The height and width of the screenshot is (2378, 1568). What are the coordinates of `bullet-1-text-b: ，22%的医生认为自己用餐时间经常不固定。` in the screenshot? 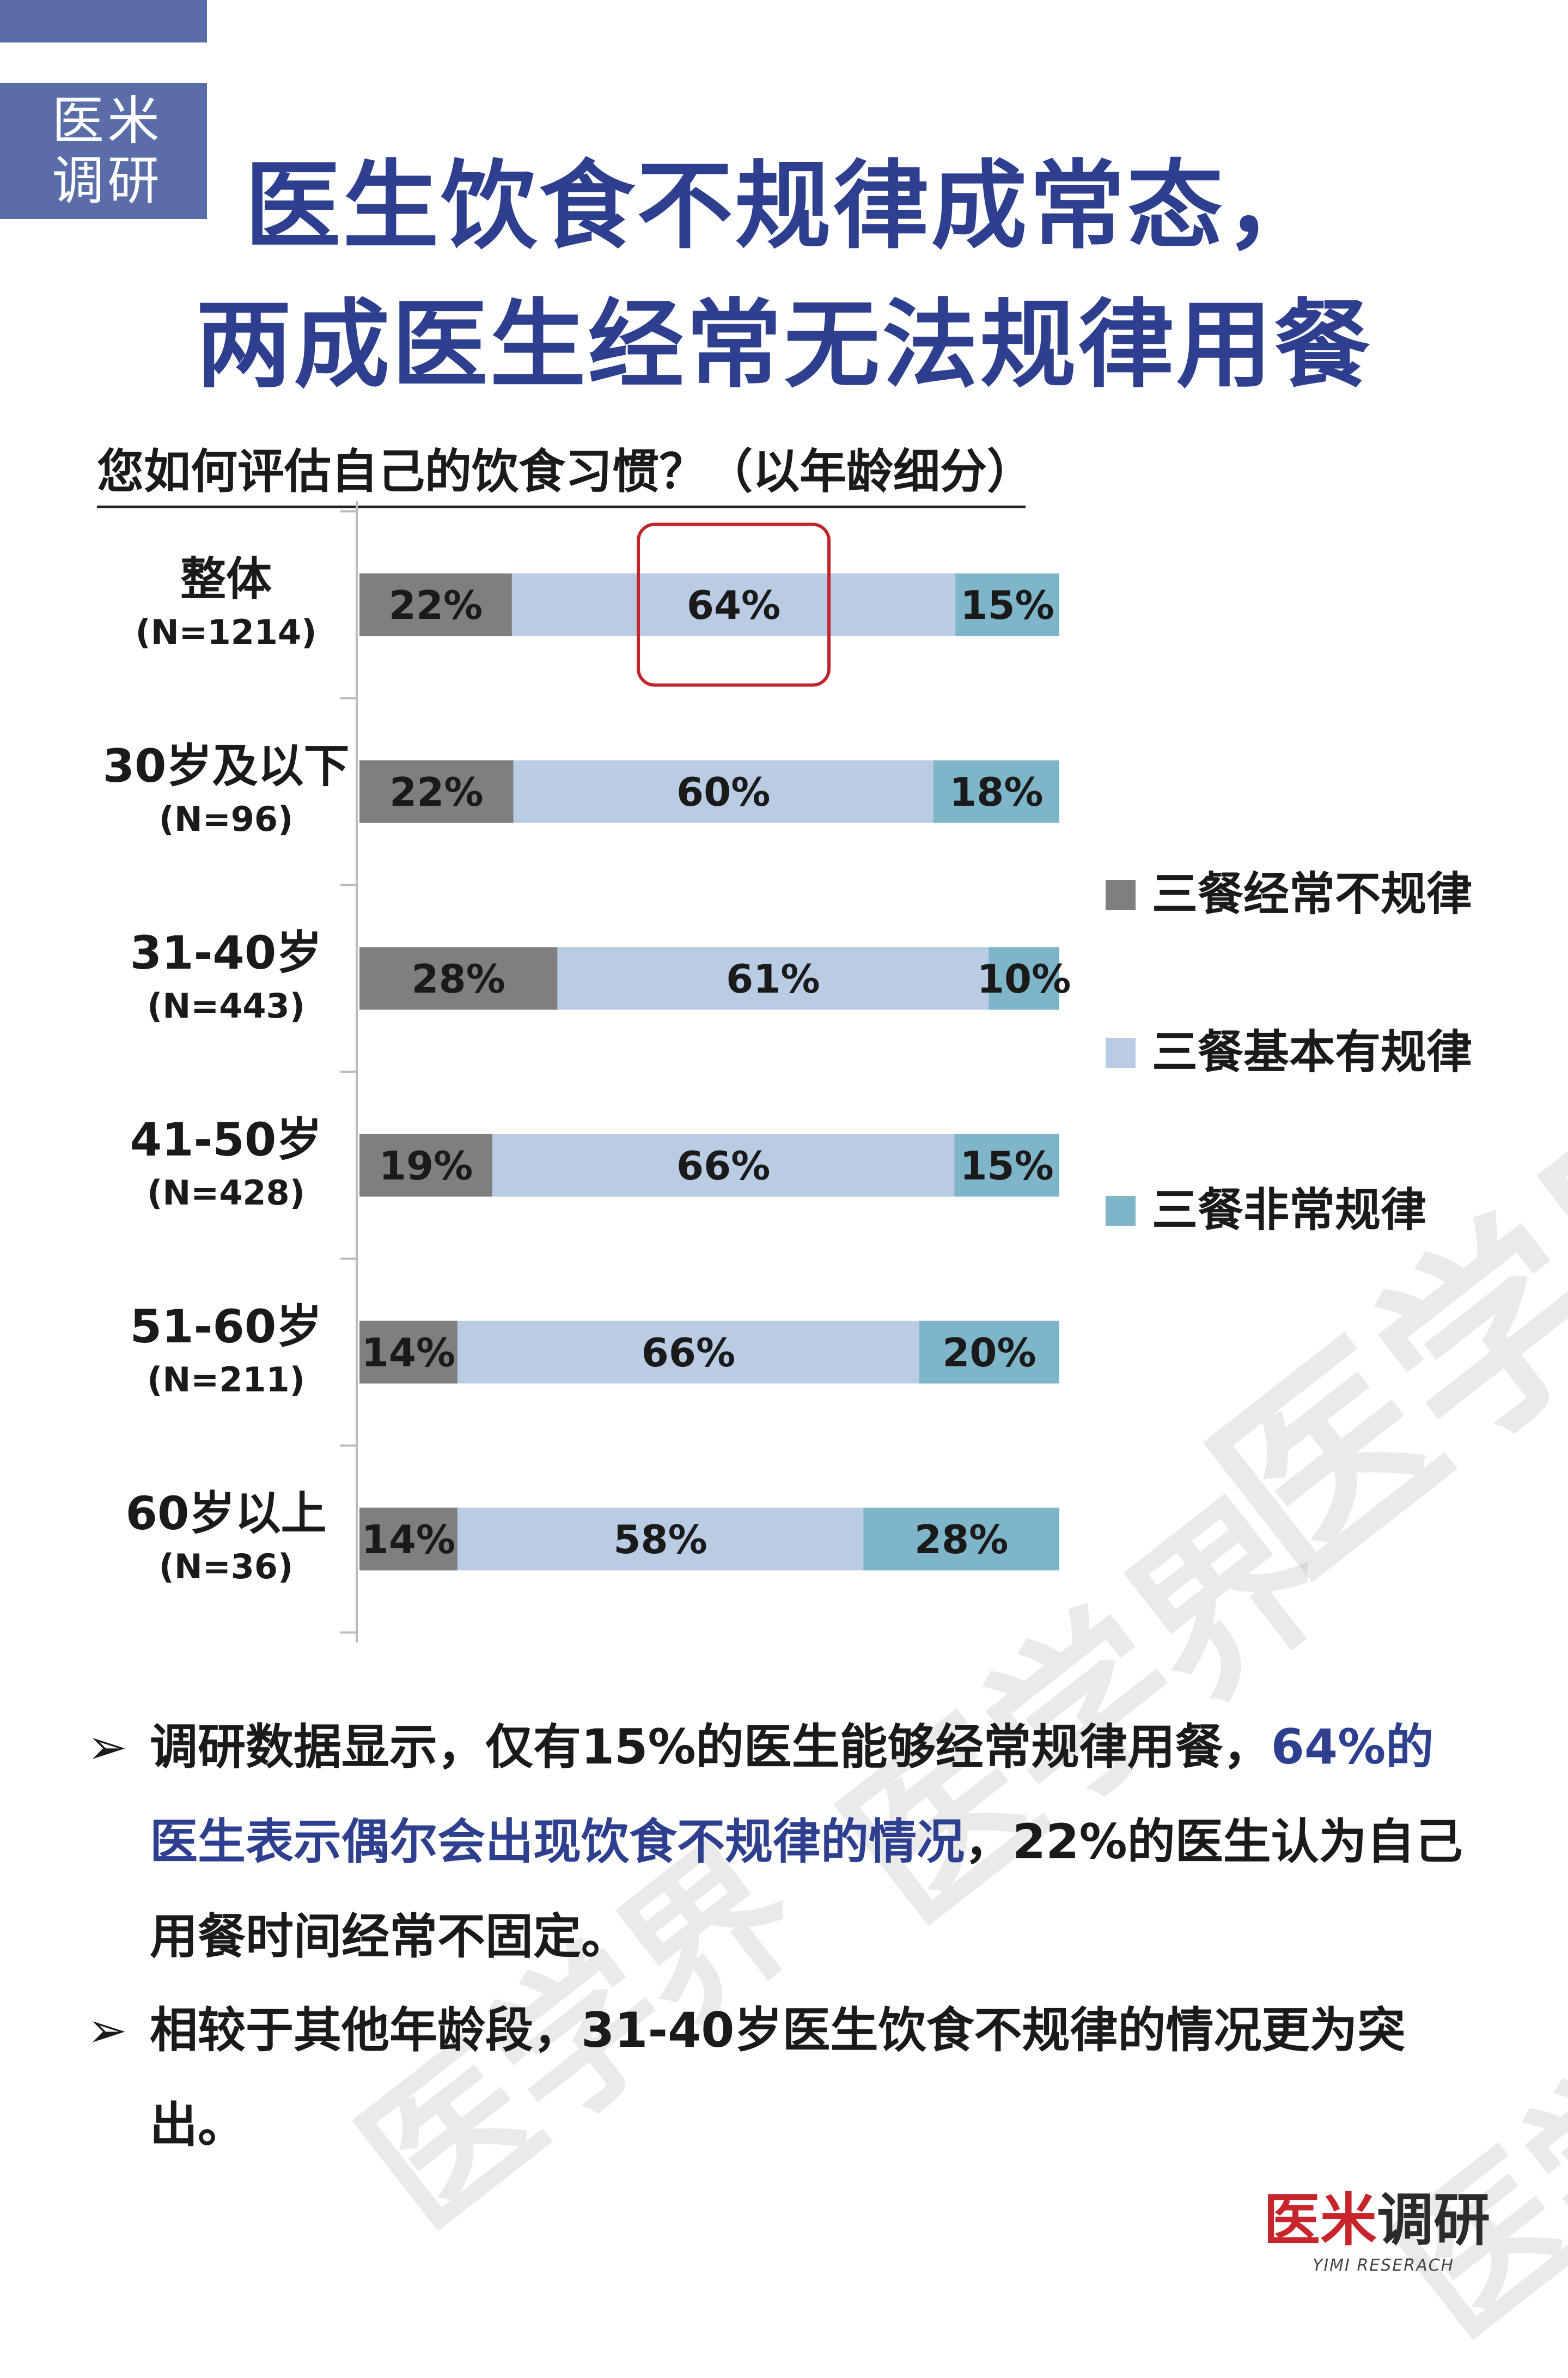 It's located at (806, 1889).